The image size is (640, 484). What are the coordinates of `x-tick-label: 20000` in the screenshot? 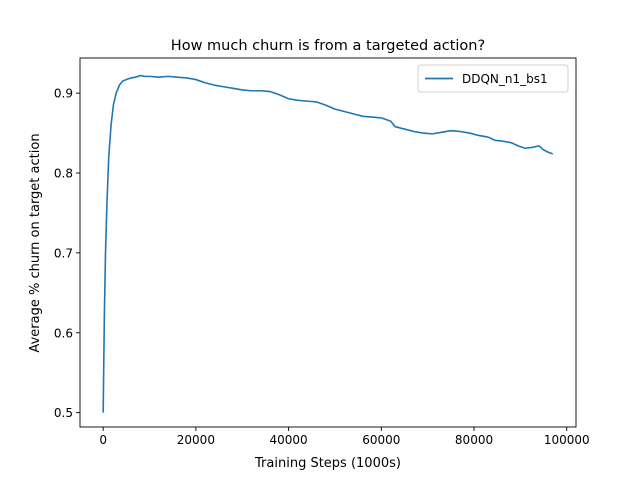 It's located at (196, 440).